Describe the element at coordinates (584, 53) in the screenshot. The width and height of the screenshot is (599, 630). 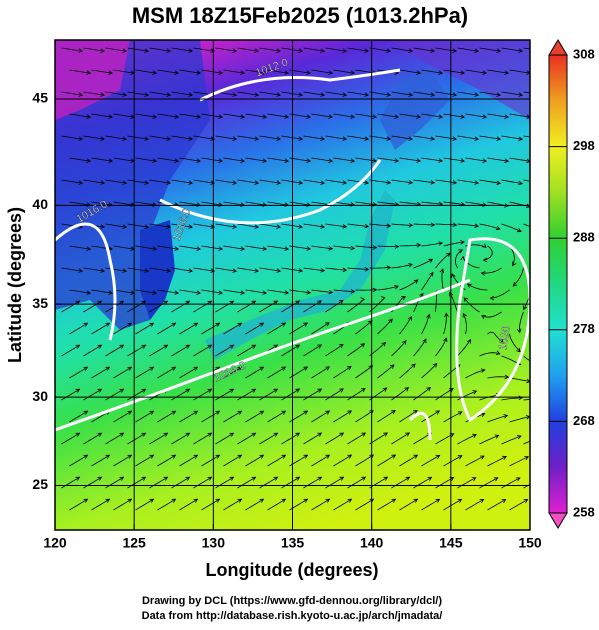
I see `colorbar-tick-label: 308` at that location.